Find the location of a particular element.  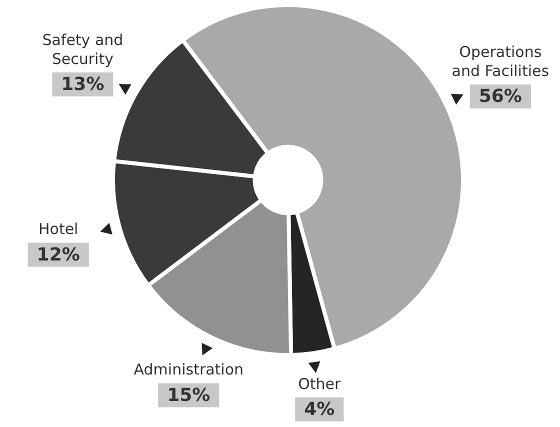

data-label: 56% is located at coordinates (500, 97).